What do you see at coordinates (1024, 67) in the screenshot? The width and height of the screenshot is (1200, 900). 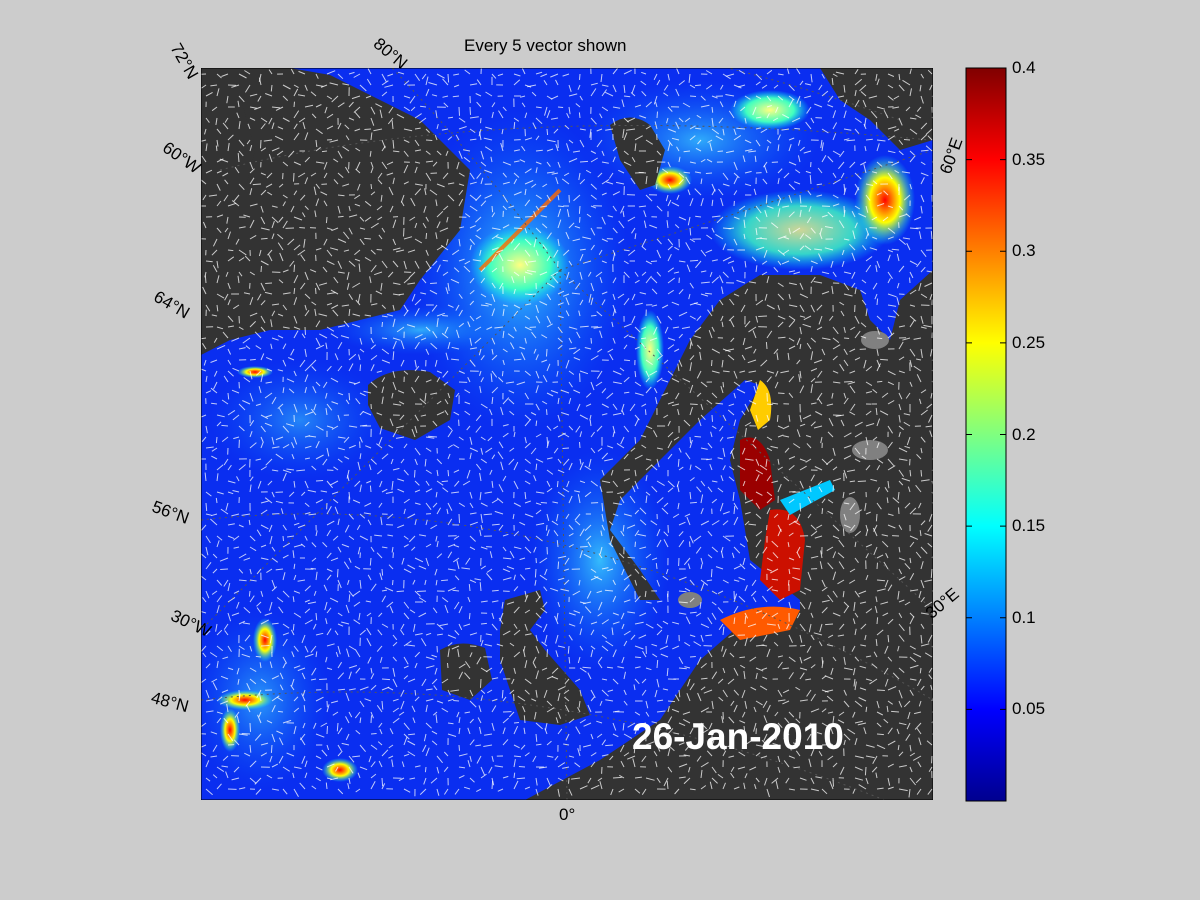 I see `colorbar-tick-label: 0.4` at bounding box center [1024, 67].